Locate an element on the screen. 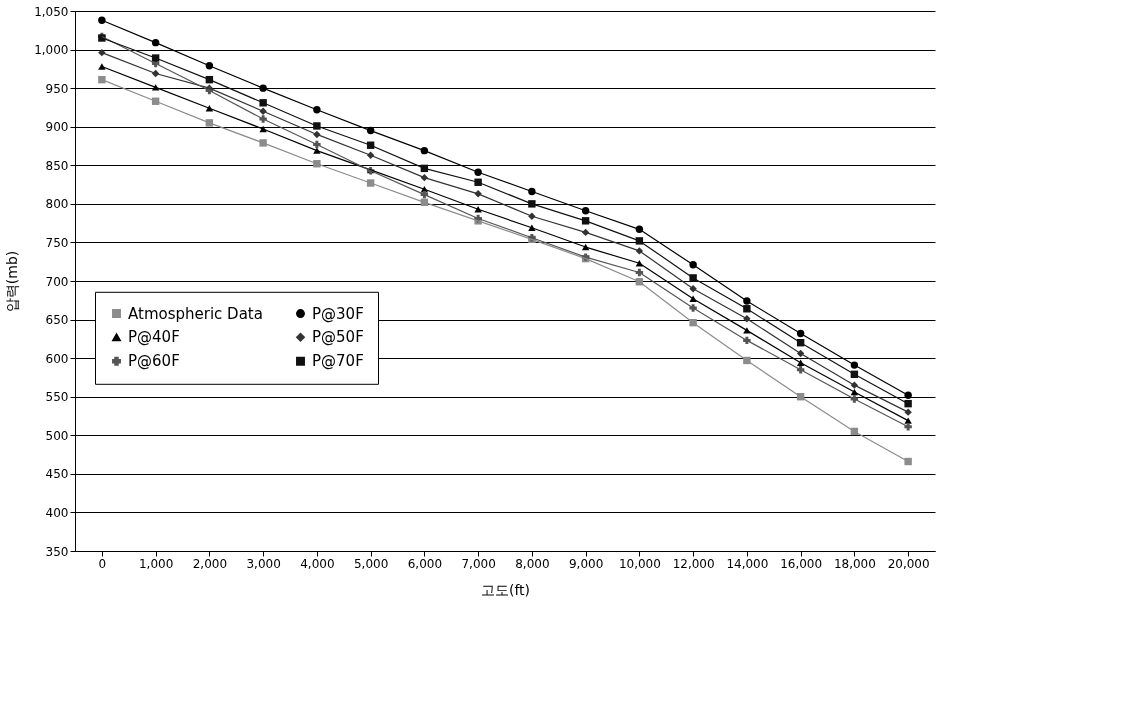 The height and width of the screenshot is (715, 1127). y-tick-label: 800 is located at coordinates (57, 204).